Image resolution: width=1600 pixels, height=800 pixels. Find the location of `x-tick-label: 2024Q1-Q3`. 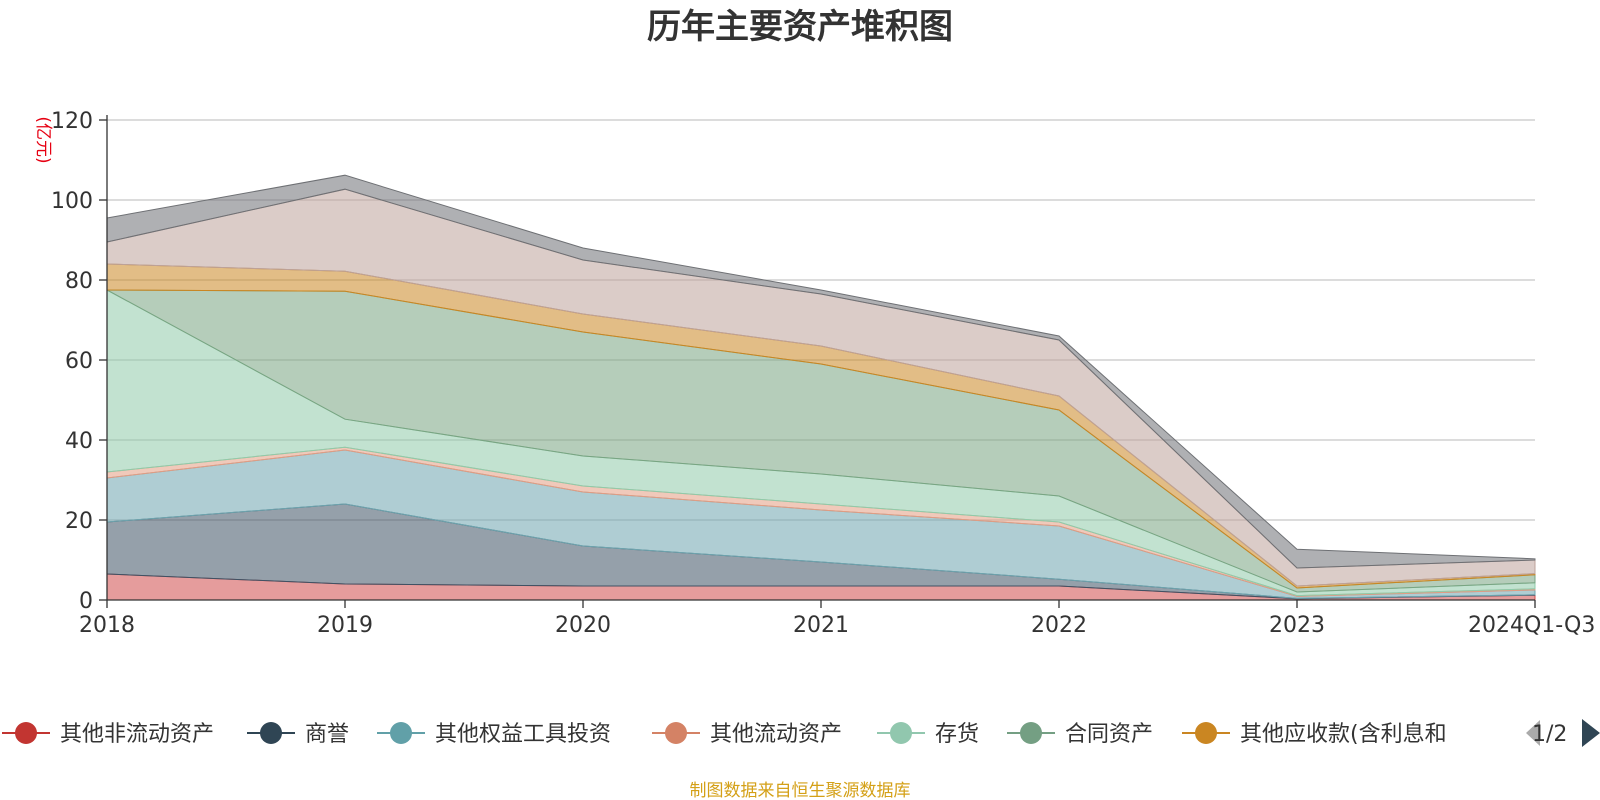

x-tick-label: 2024Q1-Q3 is located at coordinates (1531, 625).